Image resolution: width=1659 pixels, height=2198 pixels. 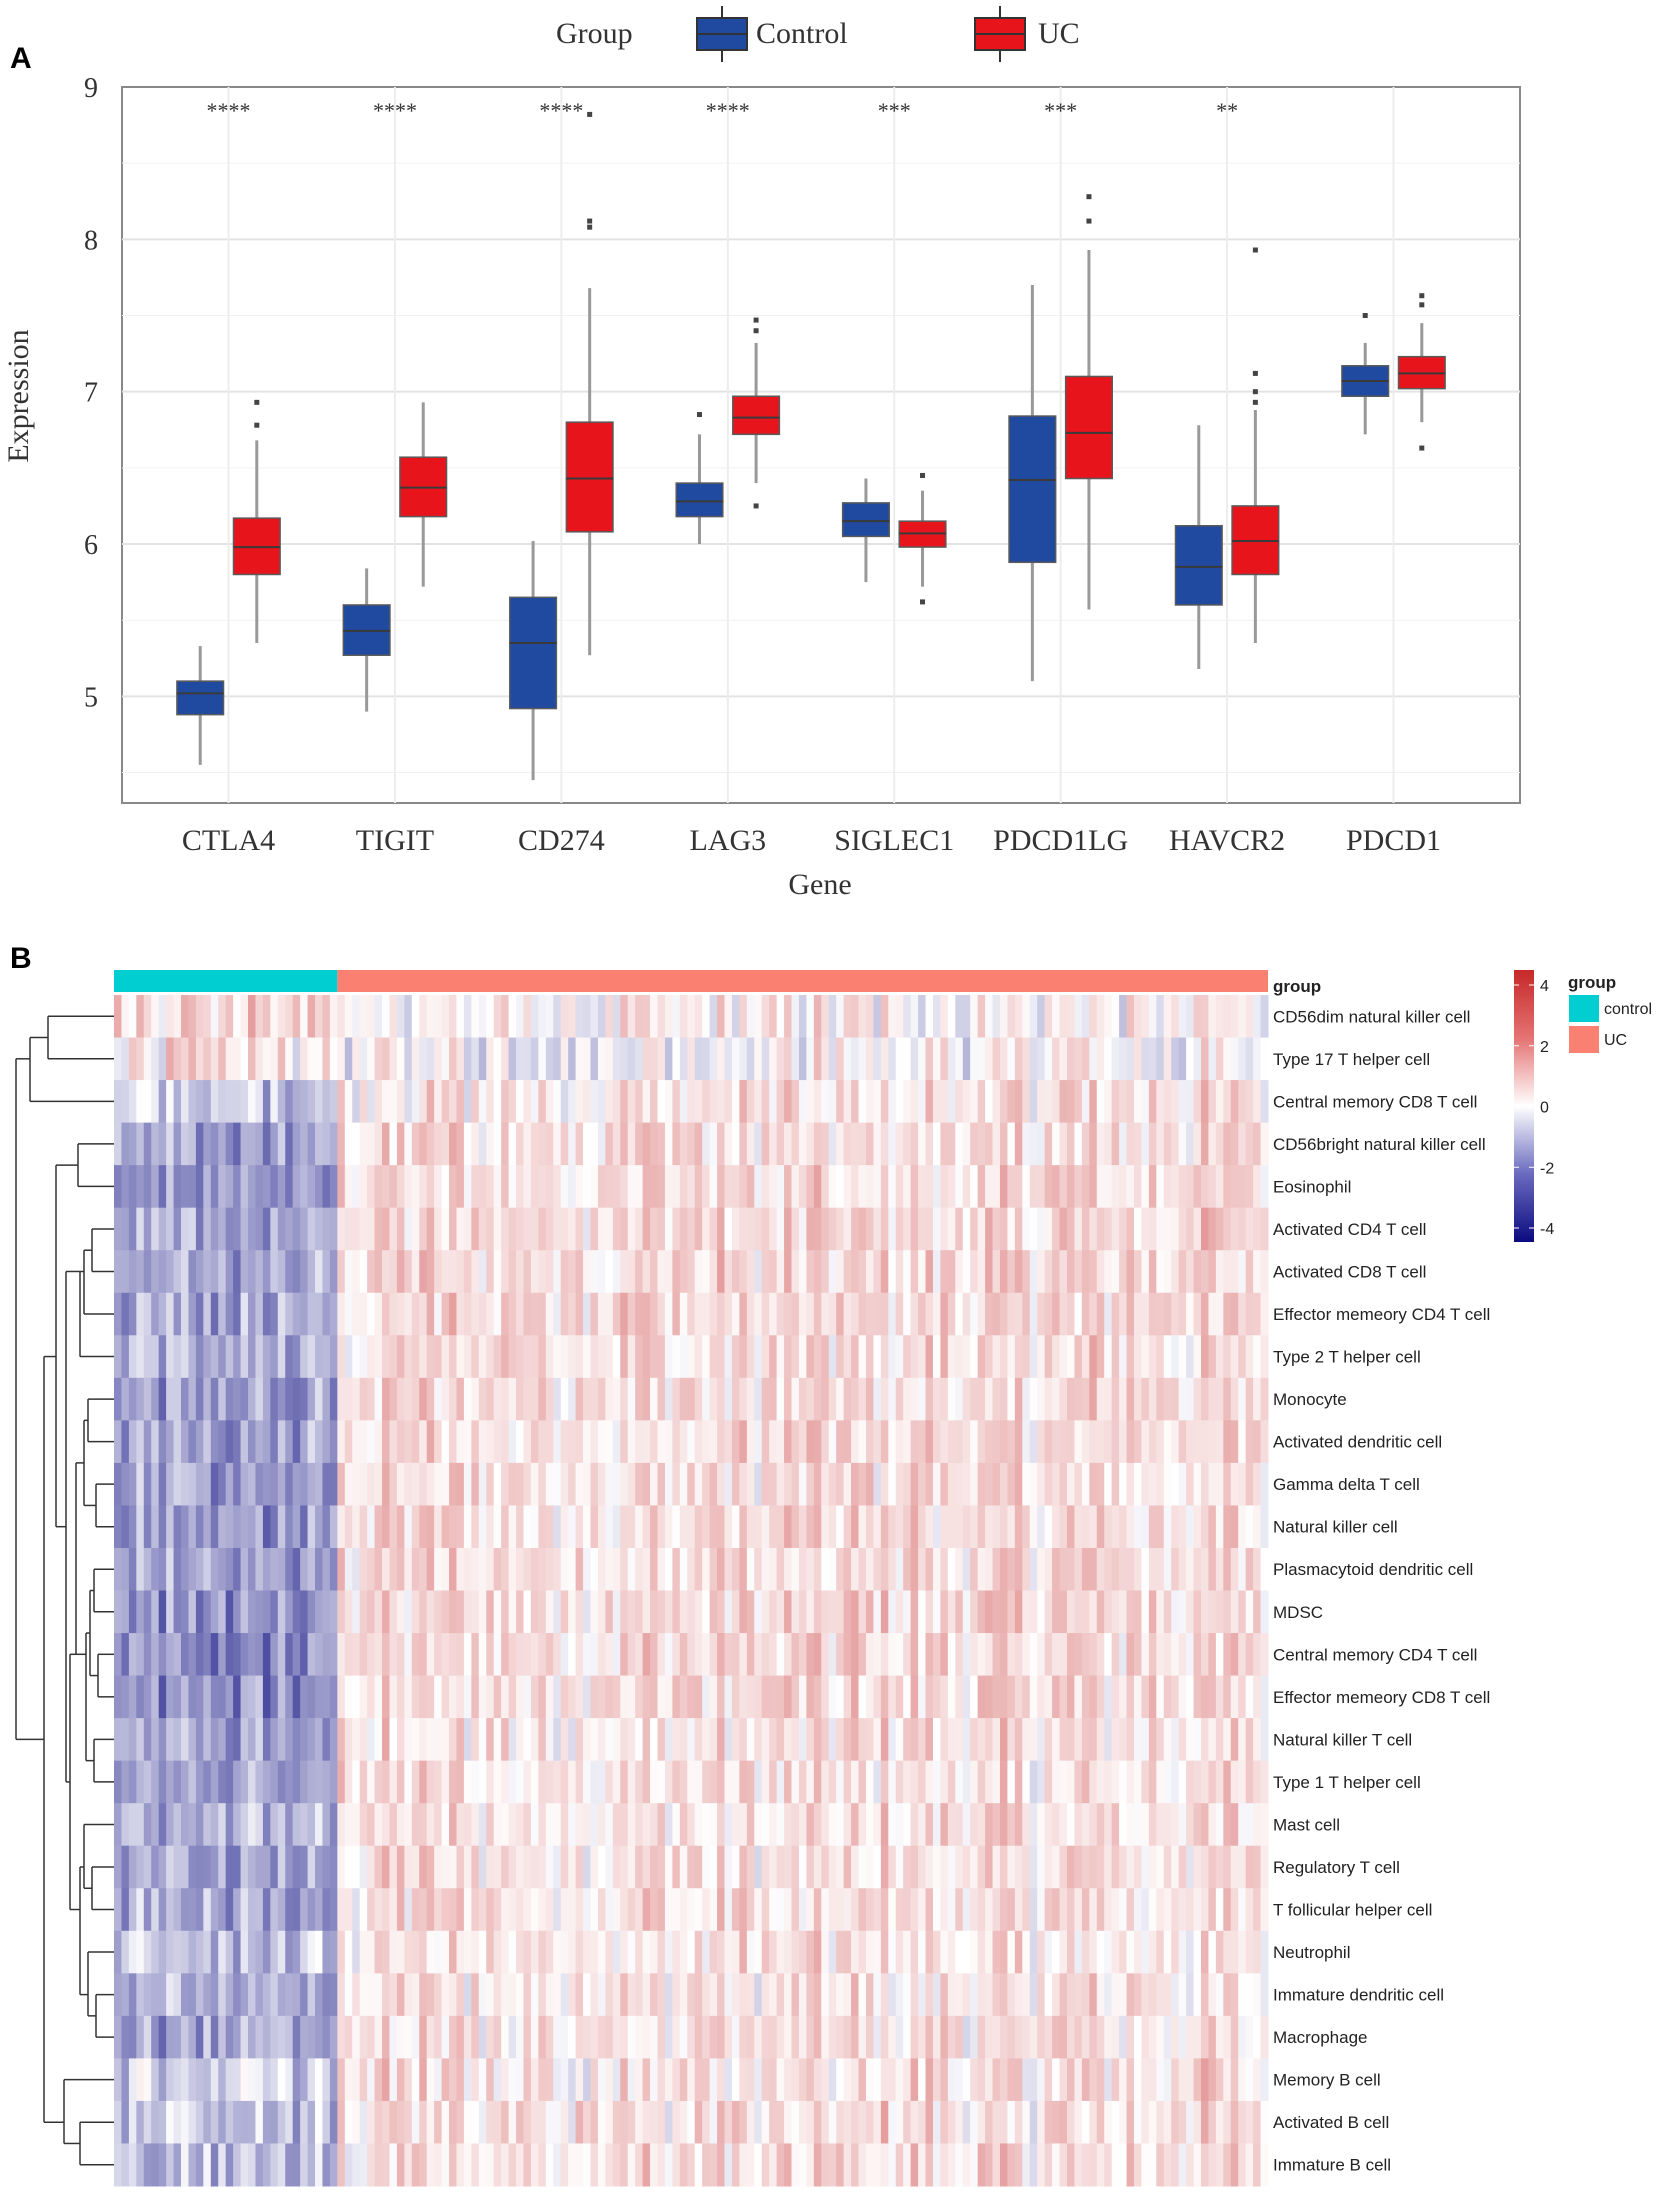 I want to click on legend-label-uc: UC, so click(x=1059, y=33).